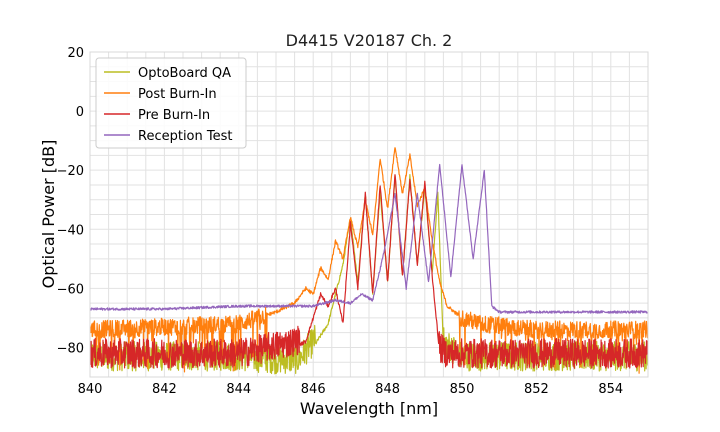 The image size is (720, 432). What do you see at coordinates (351, 389) in the screenshot?
I see `x-tick-labels: 840 842 844 846 848 850 852 854` at bounding box center [351, 389].